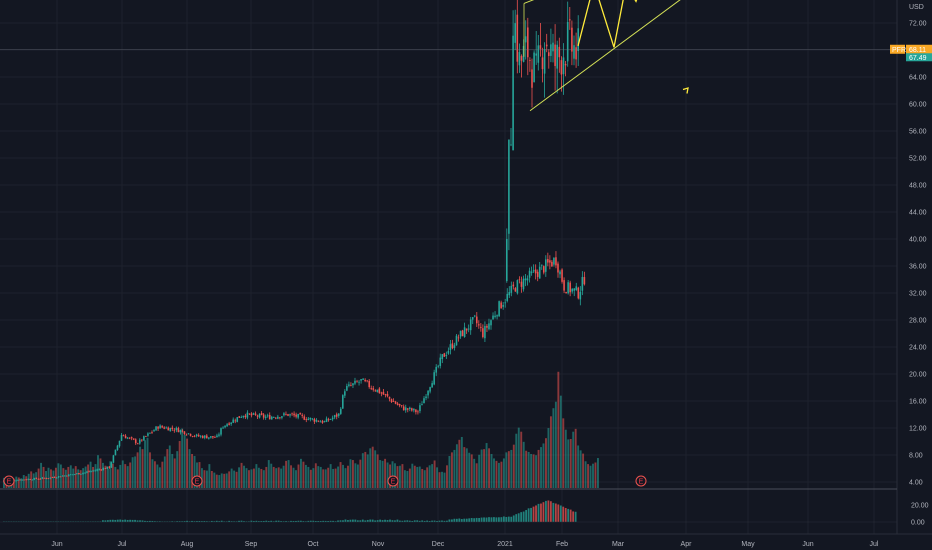  Describe the element at coordinates (898, 49) in the screenshot. I see `symbol-tag: PFR` at that location.